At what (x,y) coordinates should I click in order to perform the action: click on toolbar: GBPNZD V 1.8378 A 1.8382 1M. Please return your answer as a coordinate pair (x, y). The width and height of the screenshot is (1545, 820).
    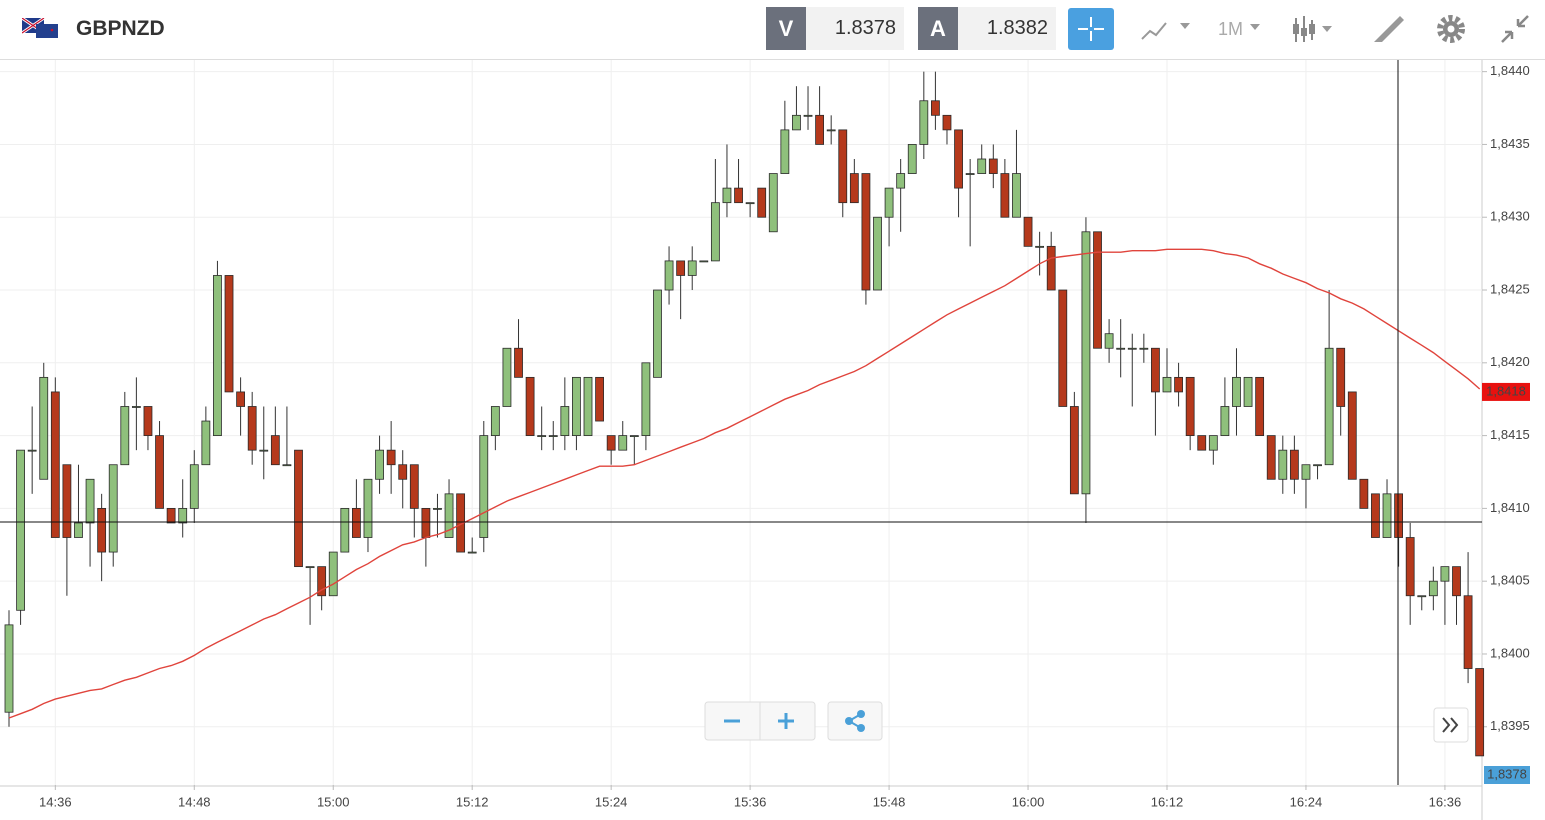
    Looking at the image, I should click on (772, 30).